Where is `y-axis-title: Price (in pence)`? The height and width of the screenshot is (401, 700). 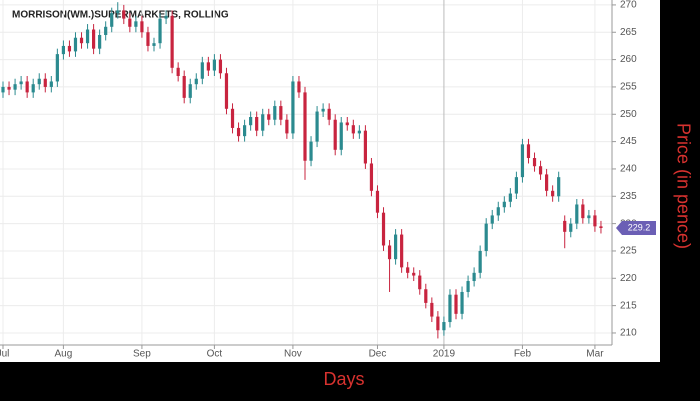 y-axis-title: Price (in pence) is located at coordinates (683, 186).